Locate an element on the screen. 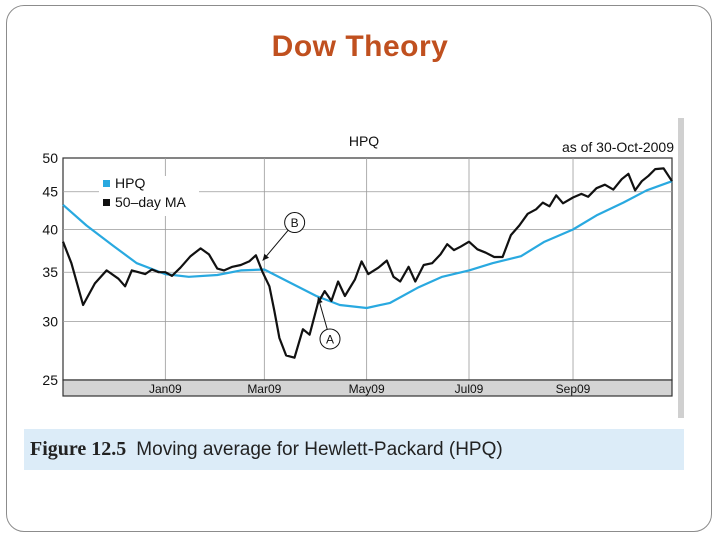 This screenshot has width=720, height=540. x-axis-band is located at coordinates (367, 388).